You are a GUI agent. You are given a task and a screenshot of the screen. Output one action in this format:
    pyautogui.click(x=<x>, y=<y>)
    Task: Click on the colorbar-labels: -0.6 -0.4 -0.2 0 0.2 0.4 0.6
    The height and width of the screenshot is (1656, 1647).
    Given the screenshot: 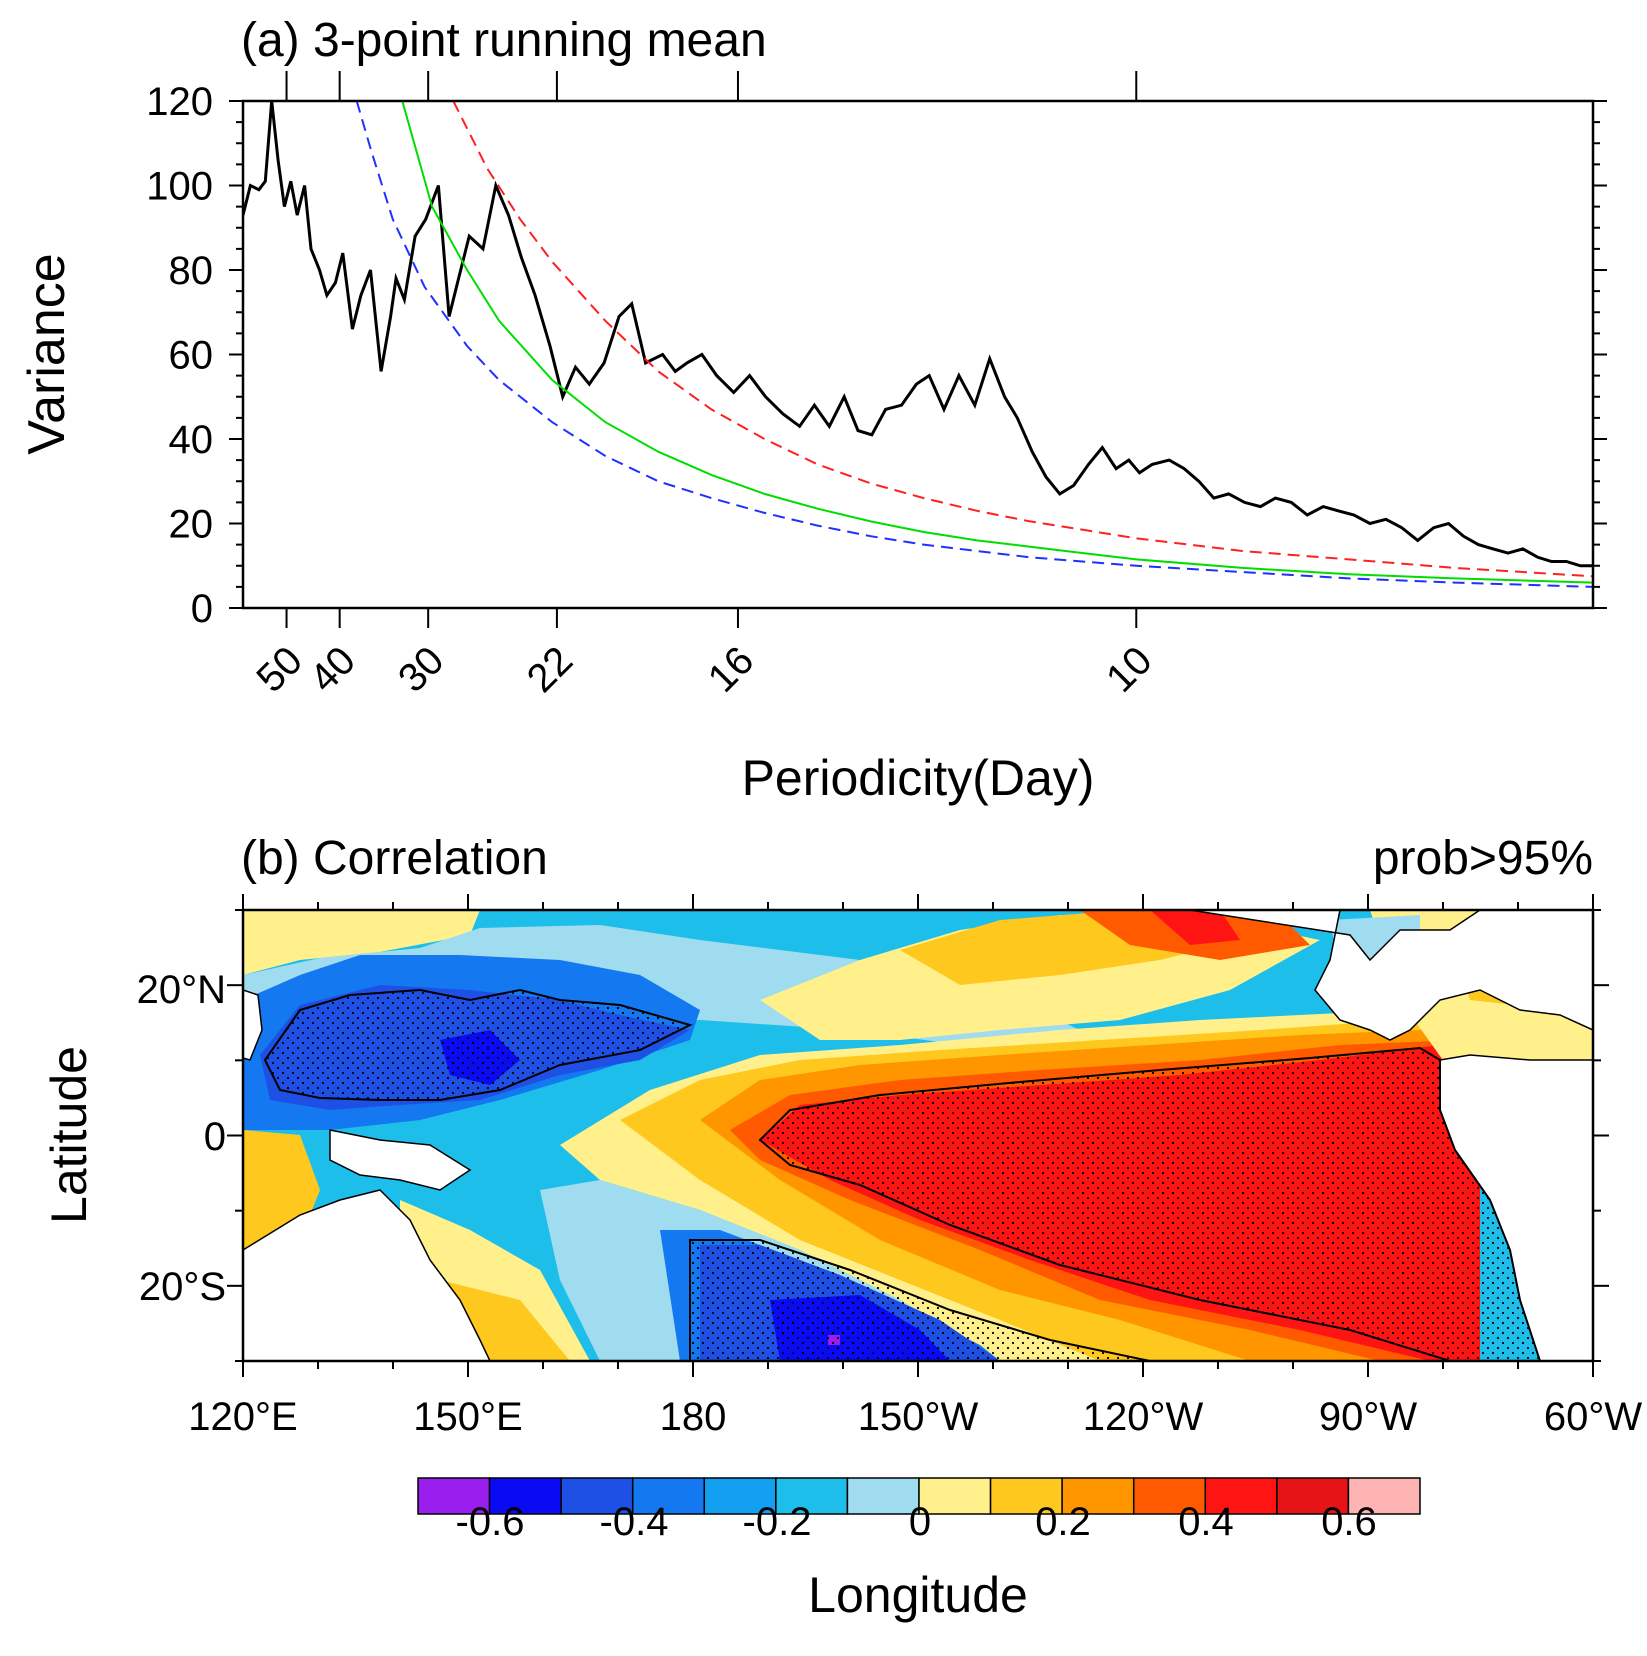 What is the action you would take?
    pyautogui.click(x=916, y=1522)
    